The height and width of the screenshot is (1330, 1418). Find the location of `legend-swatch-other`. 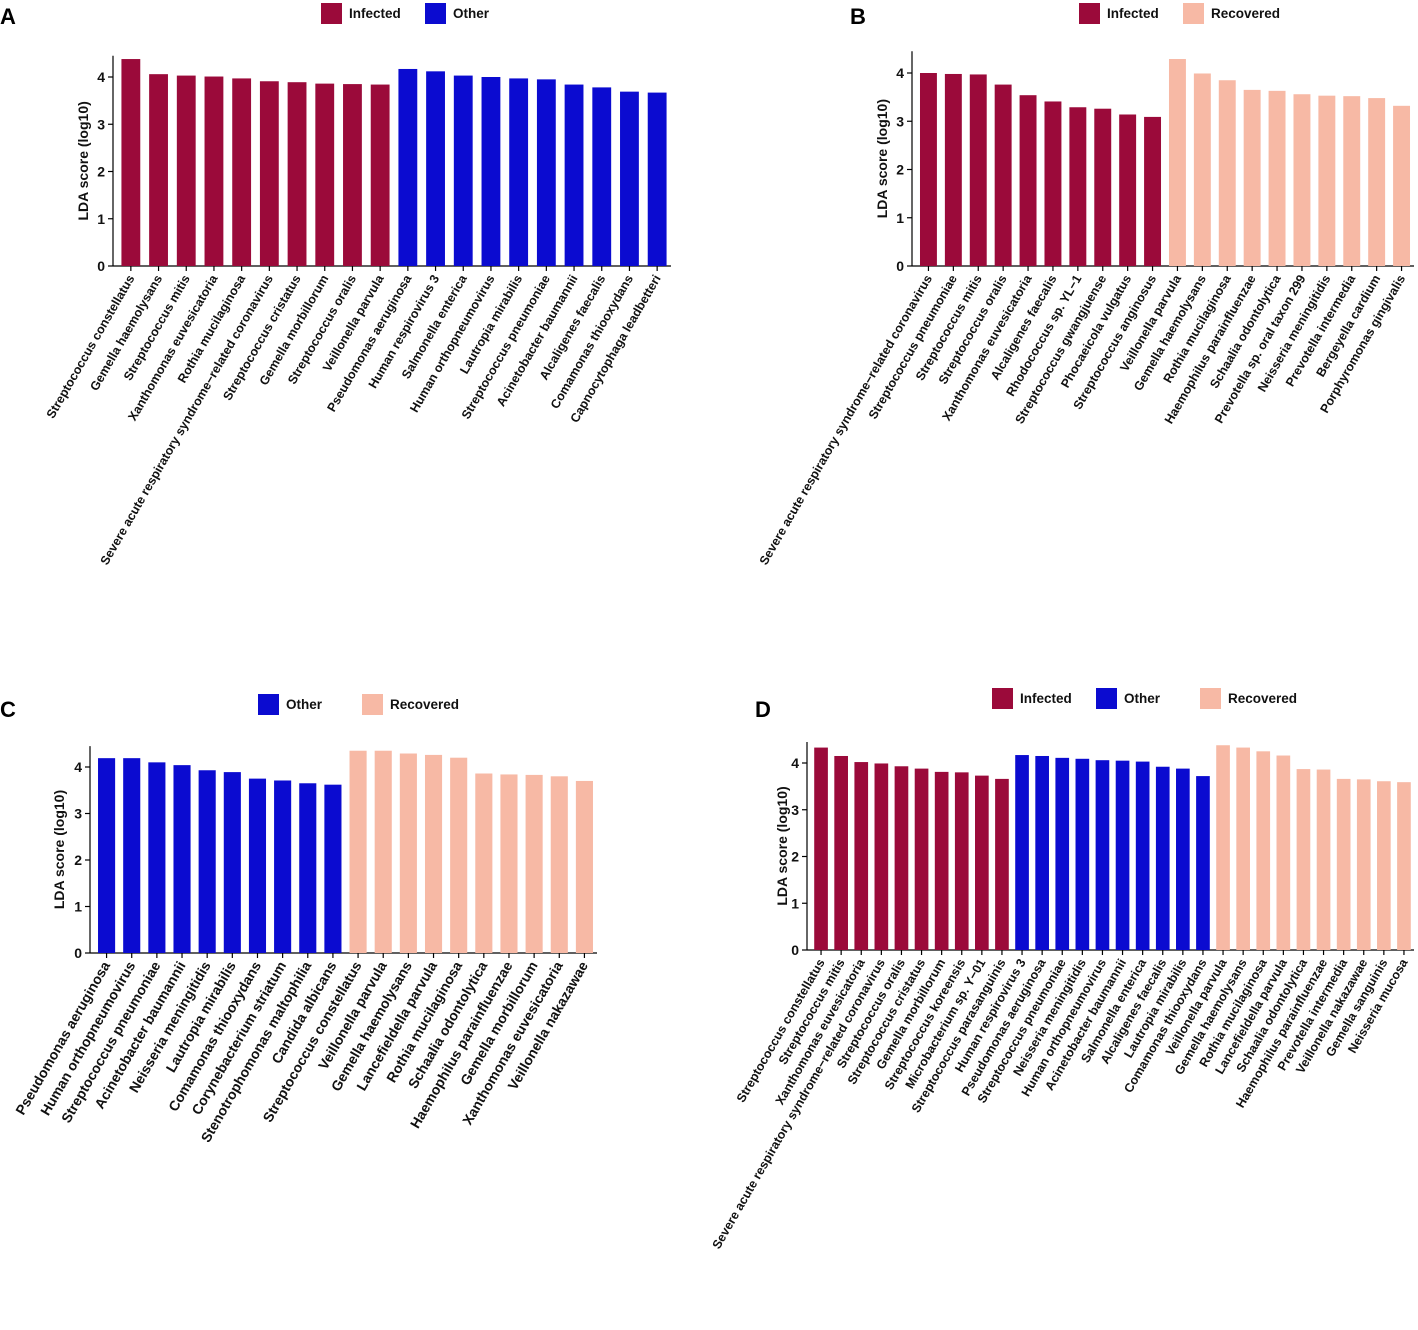

legend-swatch-other is located at coordinates (268, 704).